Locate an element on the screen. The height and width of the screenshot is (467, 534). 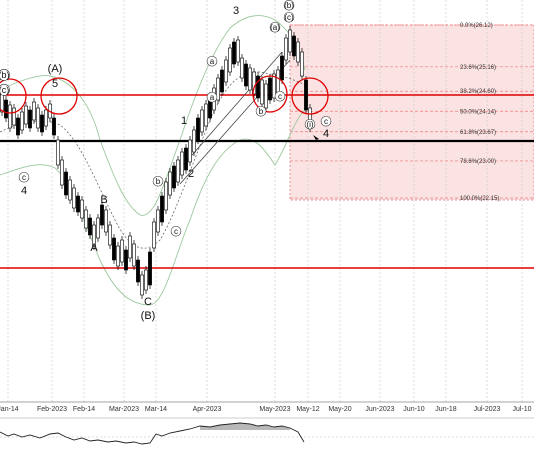
x-tick-label: Jun-10 is located at coordinates (414, 409).